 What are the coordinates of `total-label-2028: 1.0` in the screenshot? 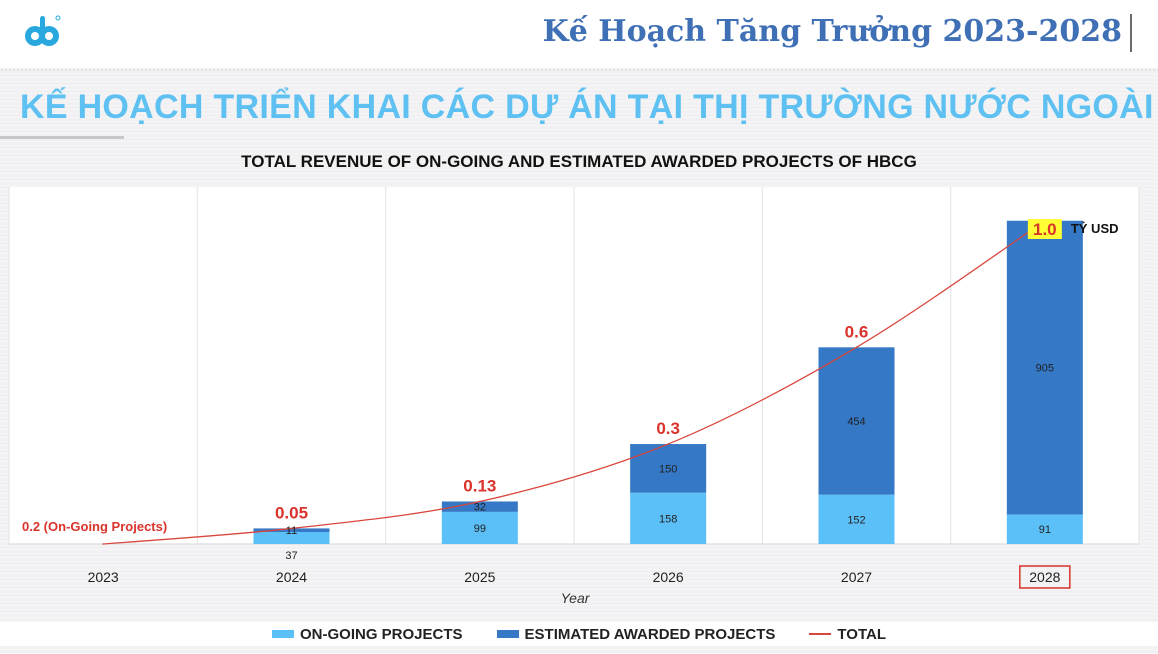 It's located at (1045, 229).